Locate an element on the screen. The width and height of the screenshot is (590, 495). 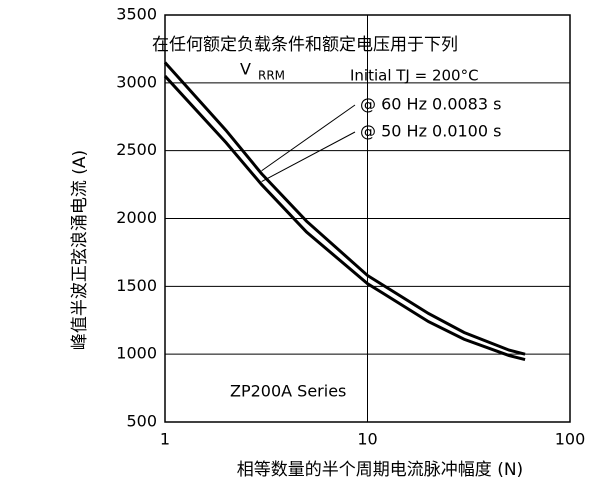
annotation: RRM is located at coordinates (271, 76).